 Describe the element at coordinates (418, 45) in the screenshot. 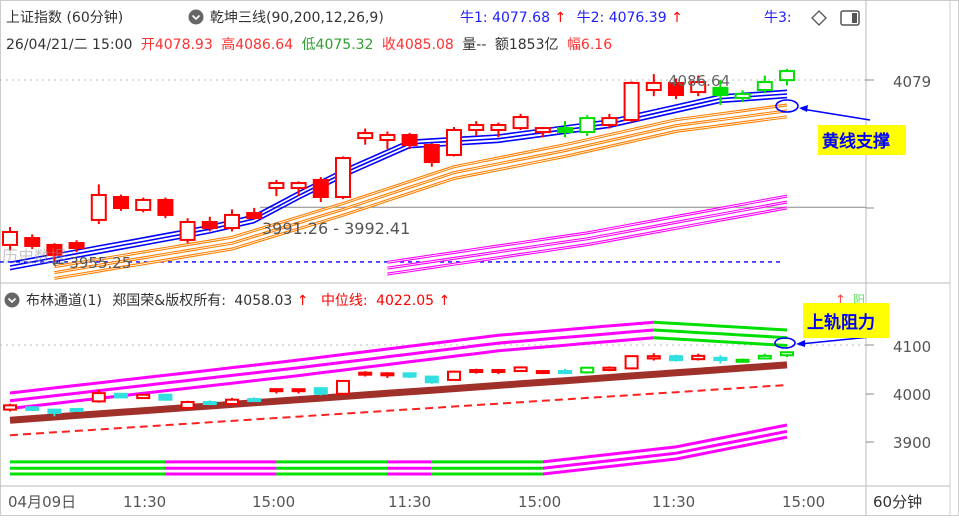

I see `close-value: 收4085.08` at that location.